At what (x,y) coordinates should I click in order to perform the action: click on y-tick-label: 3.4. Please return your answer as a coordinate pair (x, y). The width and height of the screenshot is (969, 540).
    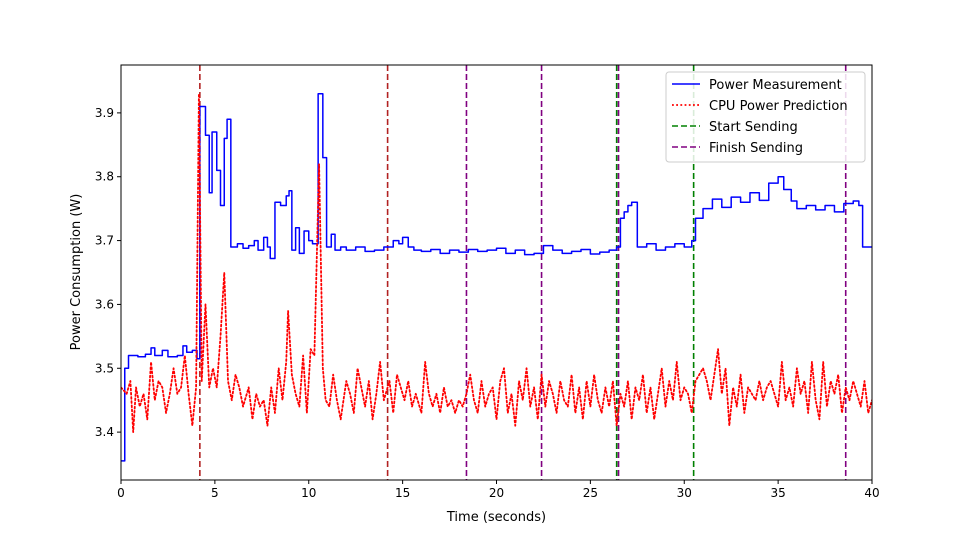
    Looking at the image, I should click on (104, 432).